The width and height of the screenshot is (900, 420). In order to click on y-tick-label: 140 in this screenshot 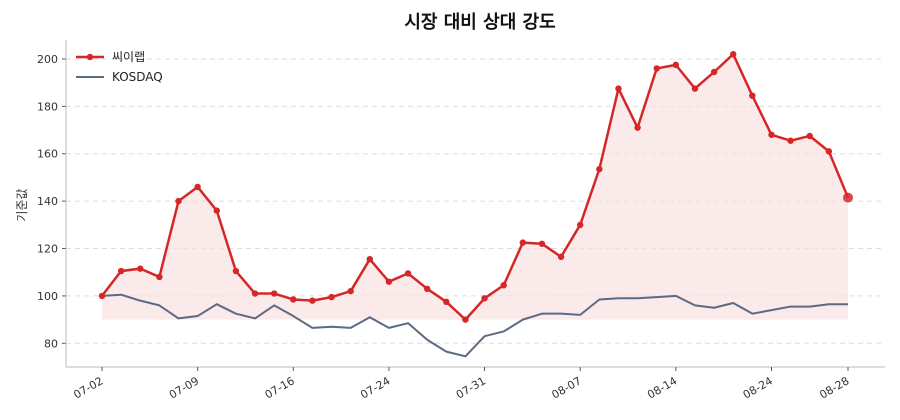, I will do `click(47, 201)`.